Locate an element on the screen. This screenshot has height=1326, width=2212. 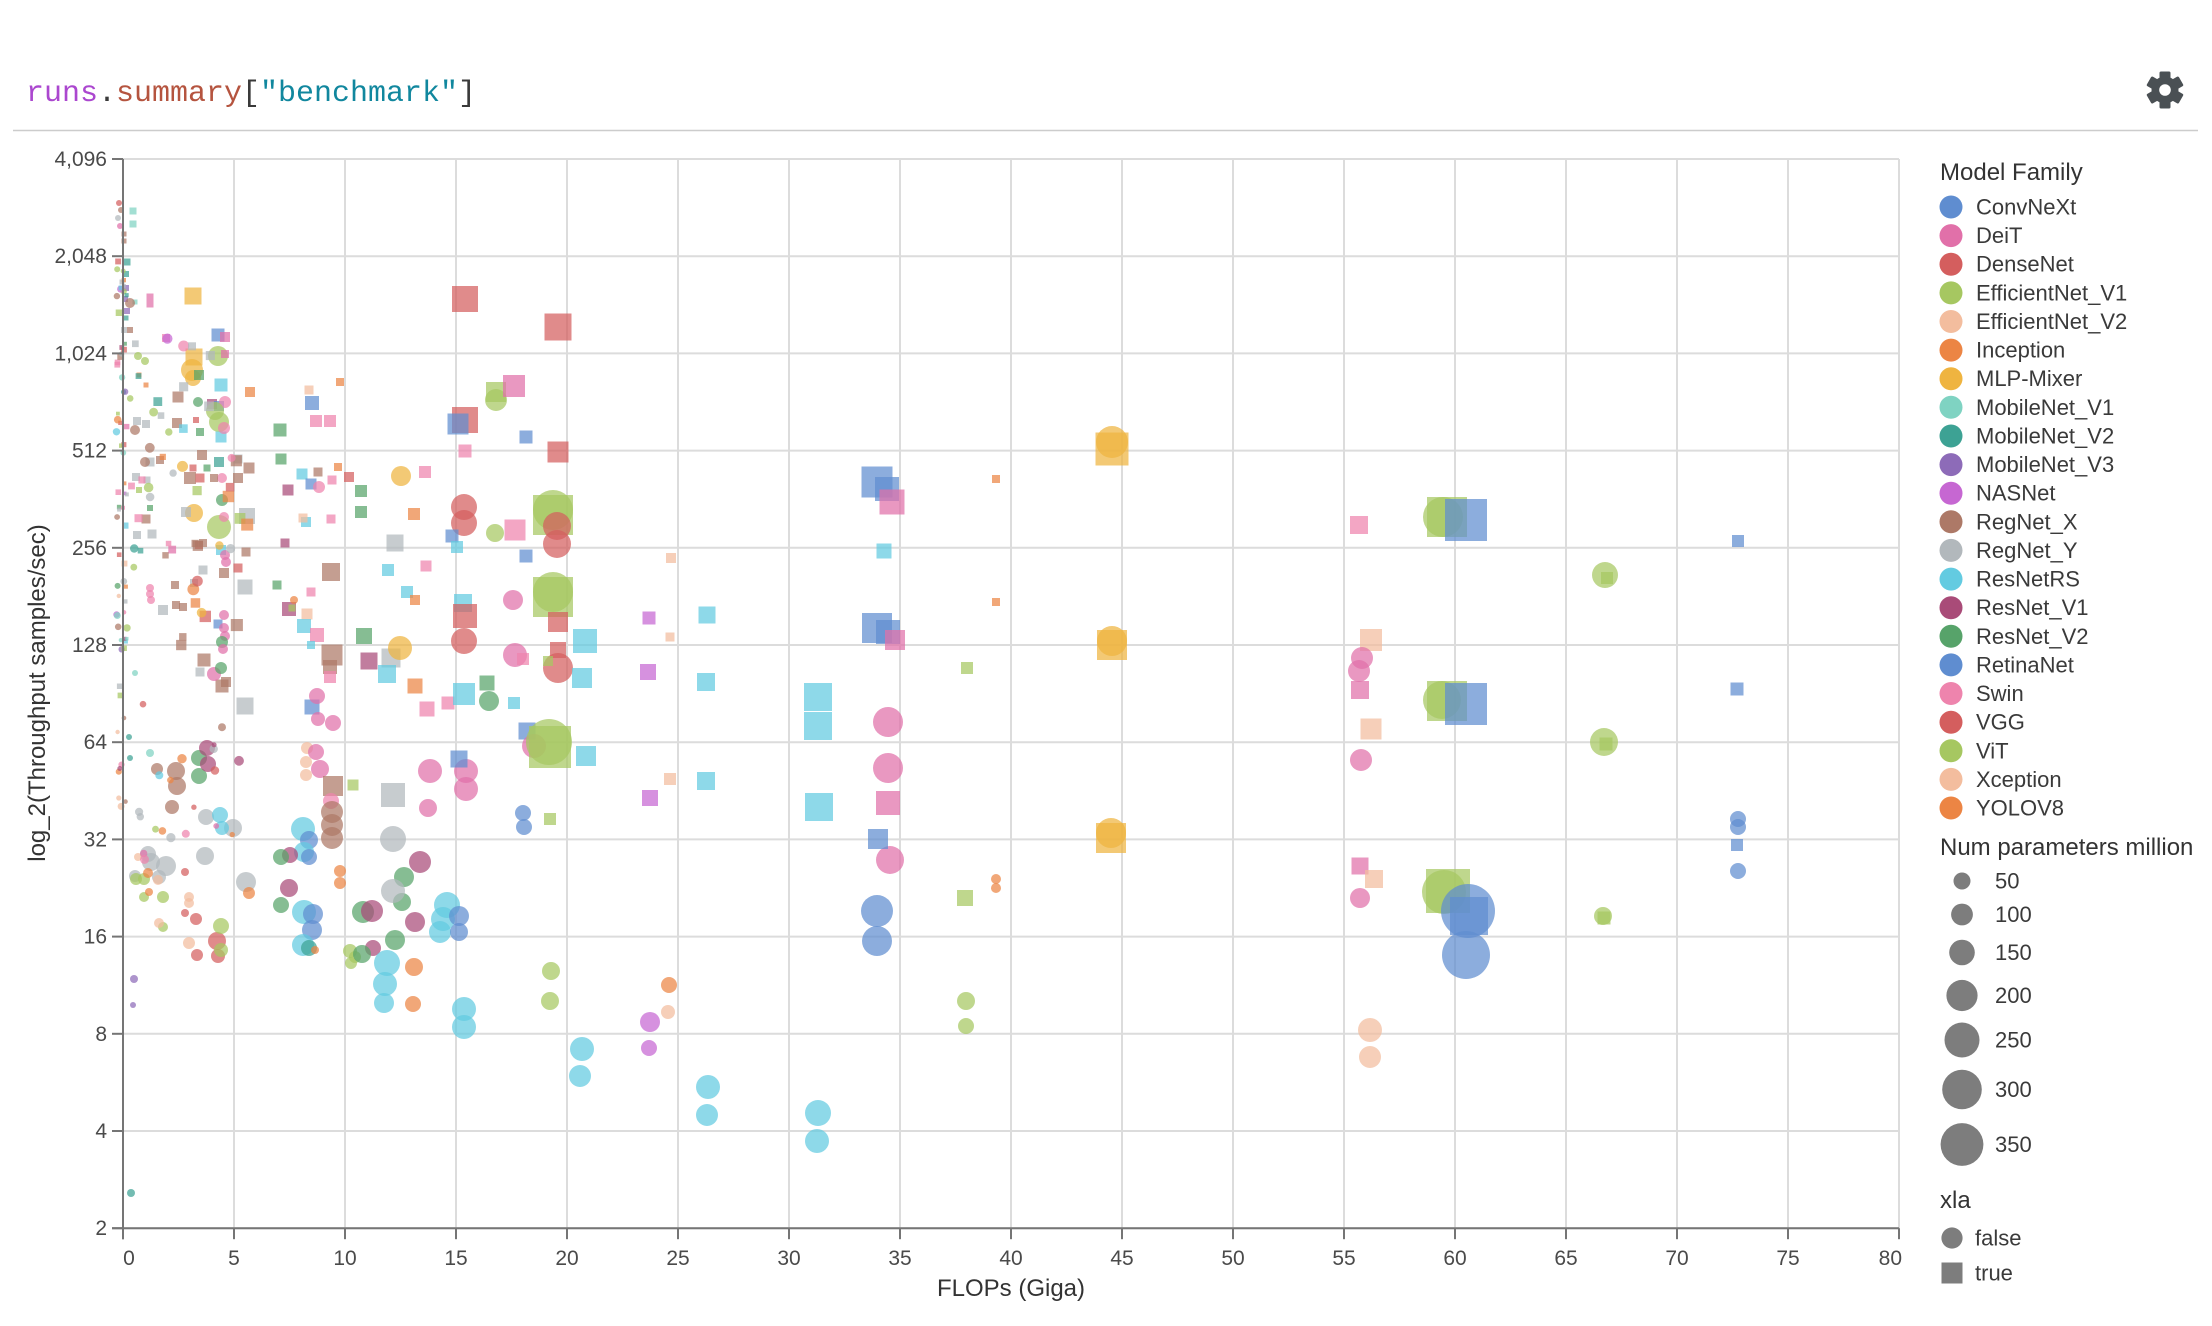
svg-text: 0 is located at coordinates (129, 1258).